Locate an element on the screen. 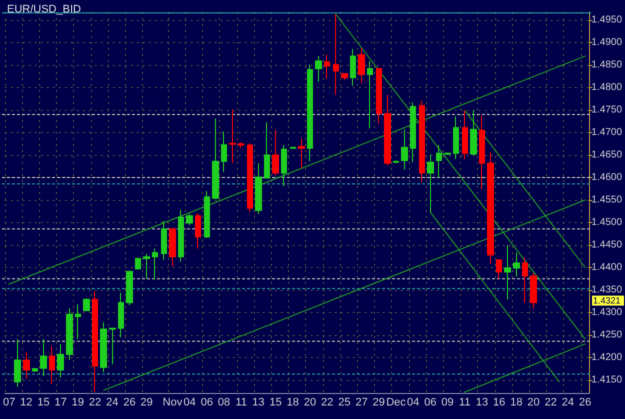  y-tick-label: 1.4150 is located at coordinates (606, 380).